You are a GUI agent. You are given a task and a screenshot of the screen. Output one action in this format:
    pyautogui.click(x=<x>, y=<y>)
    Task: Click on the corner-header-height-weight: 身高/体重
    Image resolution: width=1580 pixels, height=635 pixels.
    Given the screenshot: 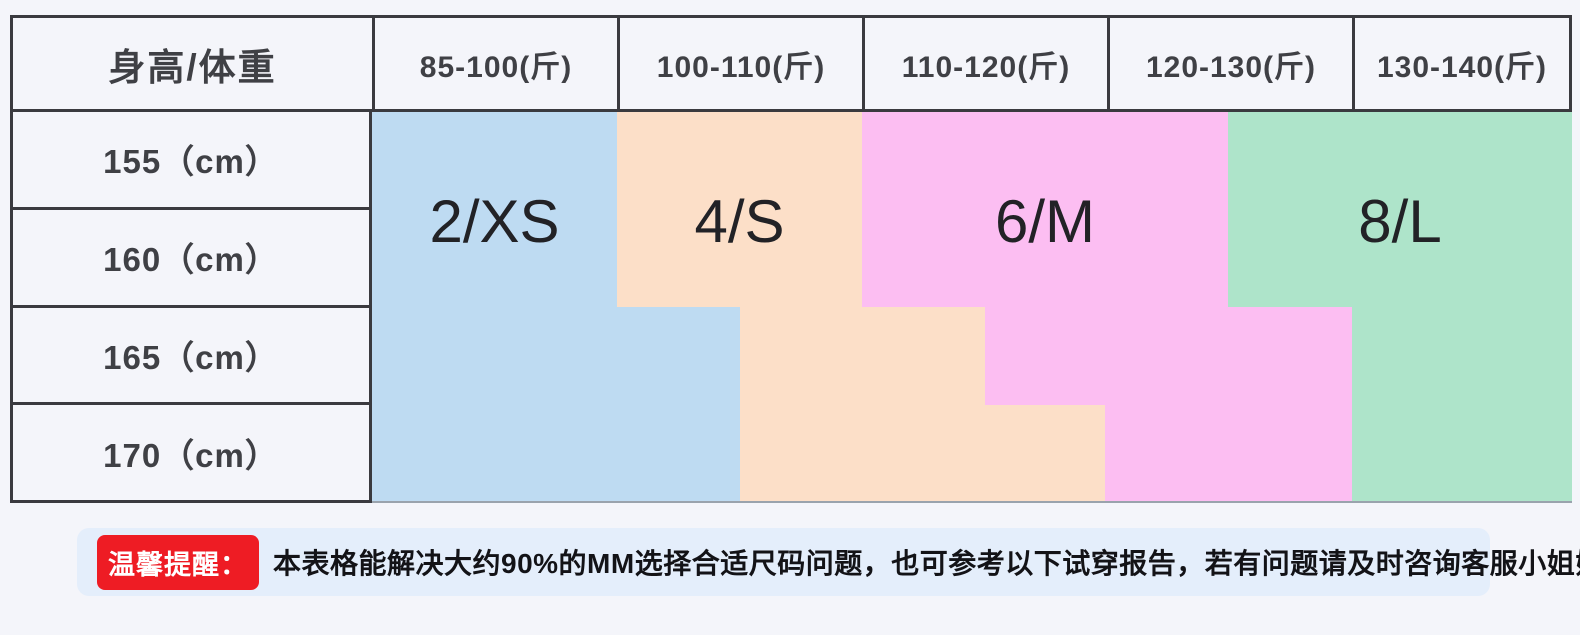 What is the action you would take?
    pyautogui.click(x=192, y=67)
    